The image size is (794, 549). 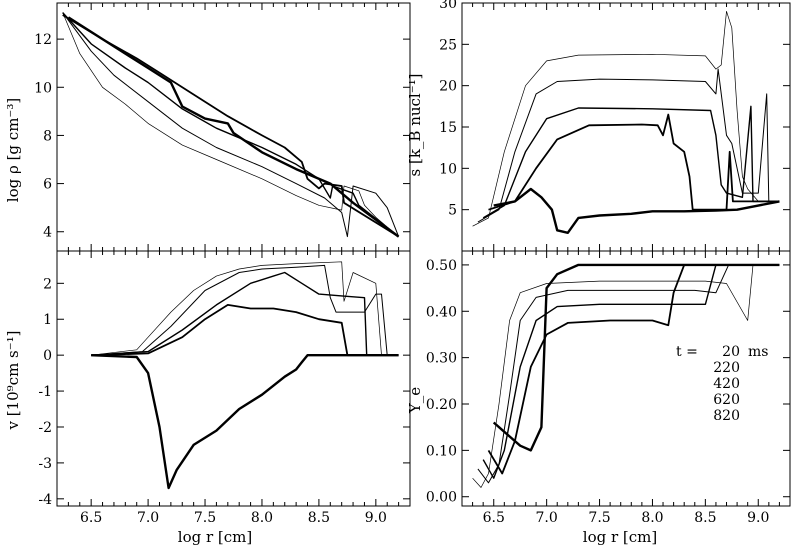 What do you see at coordinates (215, 537) in the screenshot?
I see `left-xlabel: log r [cm]` at bounding box center [215, 537].